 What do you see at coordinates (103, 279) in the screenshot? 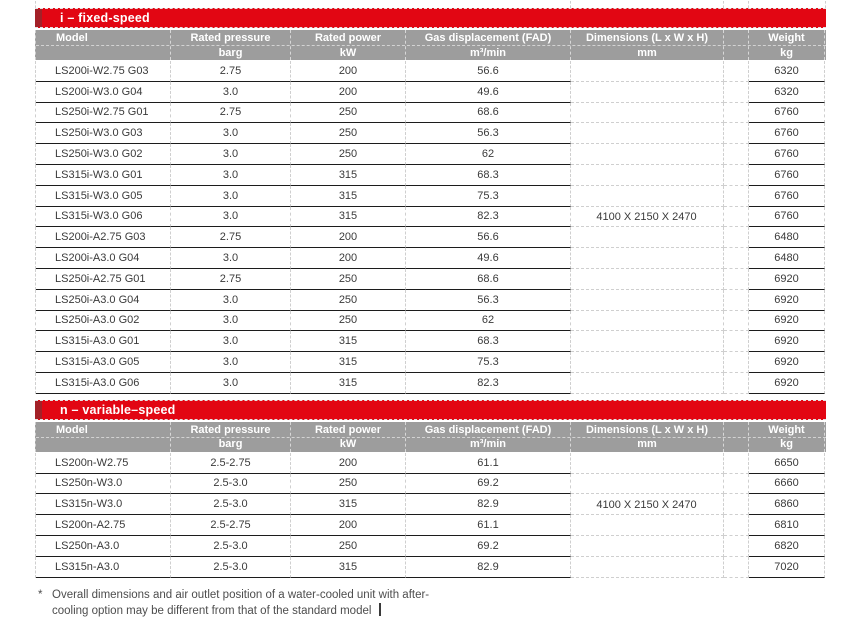
I see `model-cell: LS250i-A2.75 G01` at bounding box center [103, 279].